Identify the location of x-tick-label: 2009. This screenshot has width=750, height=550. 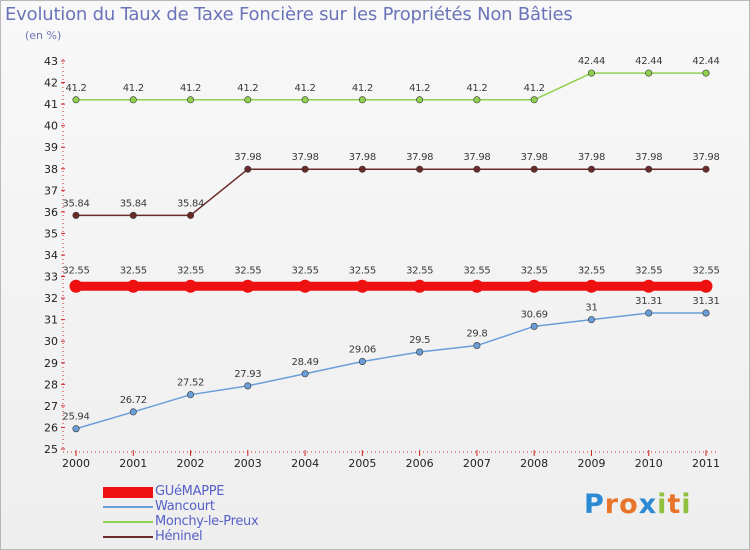
(591, 463).